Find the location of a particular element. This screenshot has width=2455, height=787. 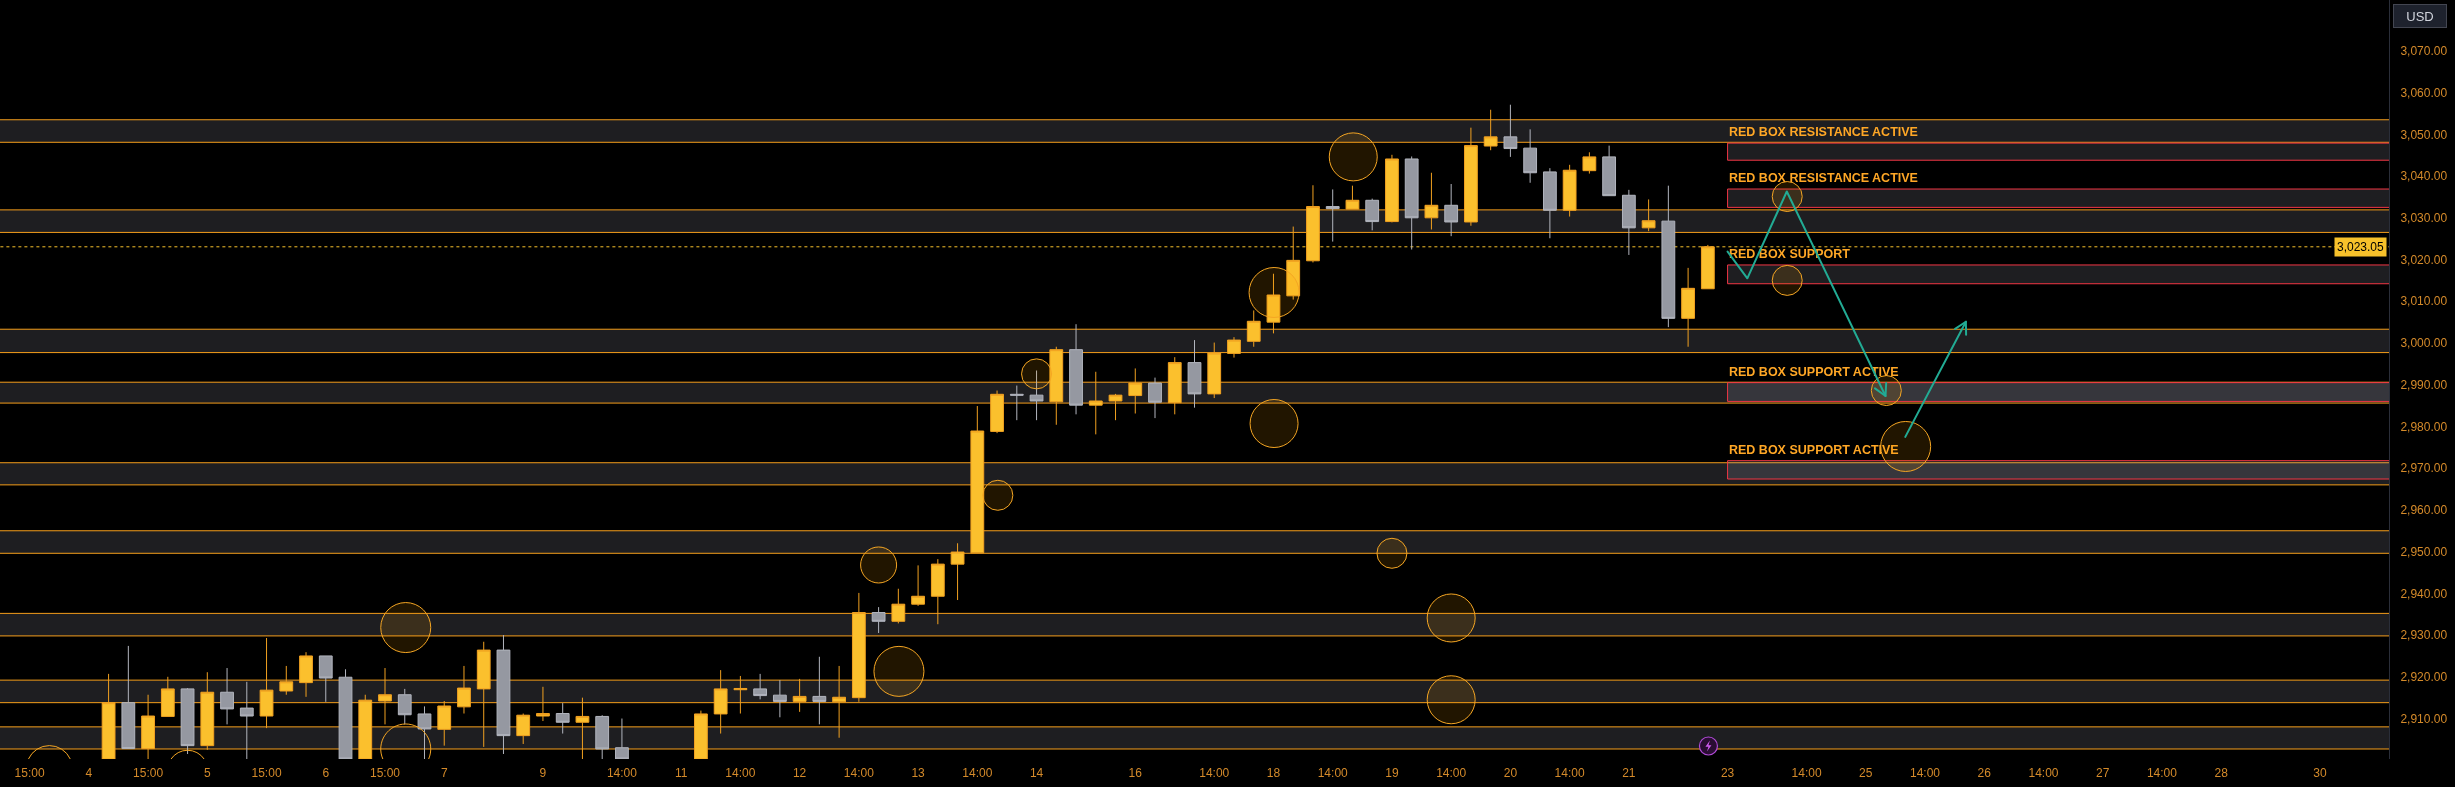

x-tick-label: 11 is located at coordinates (681, 773).